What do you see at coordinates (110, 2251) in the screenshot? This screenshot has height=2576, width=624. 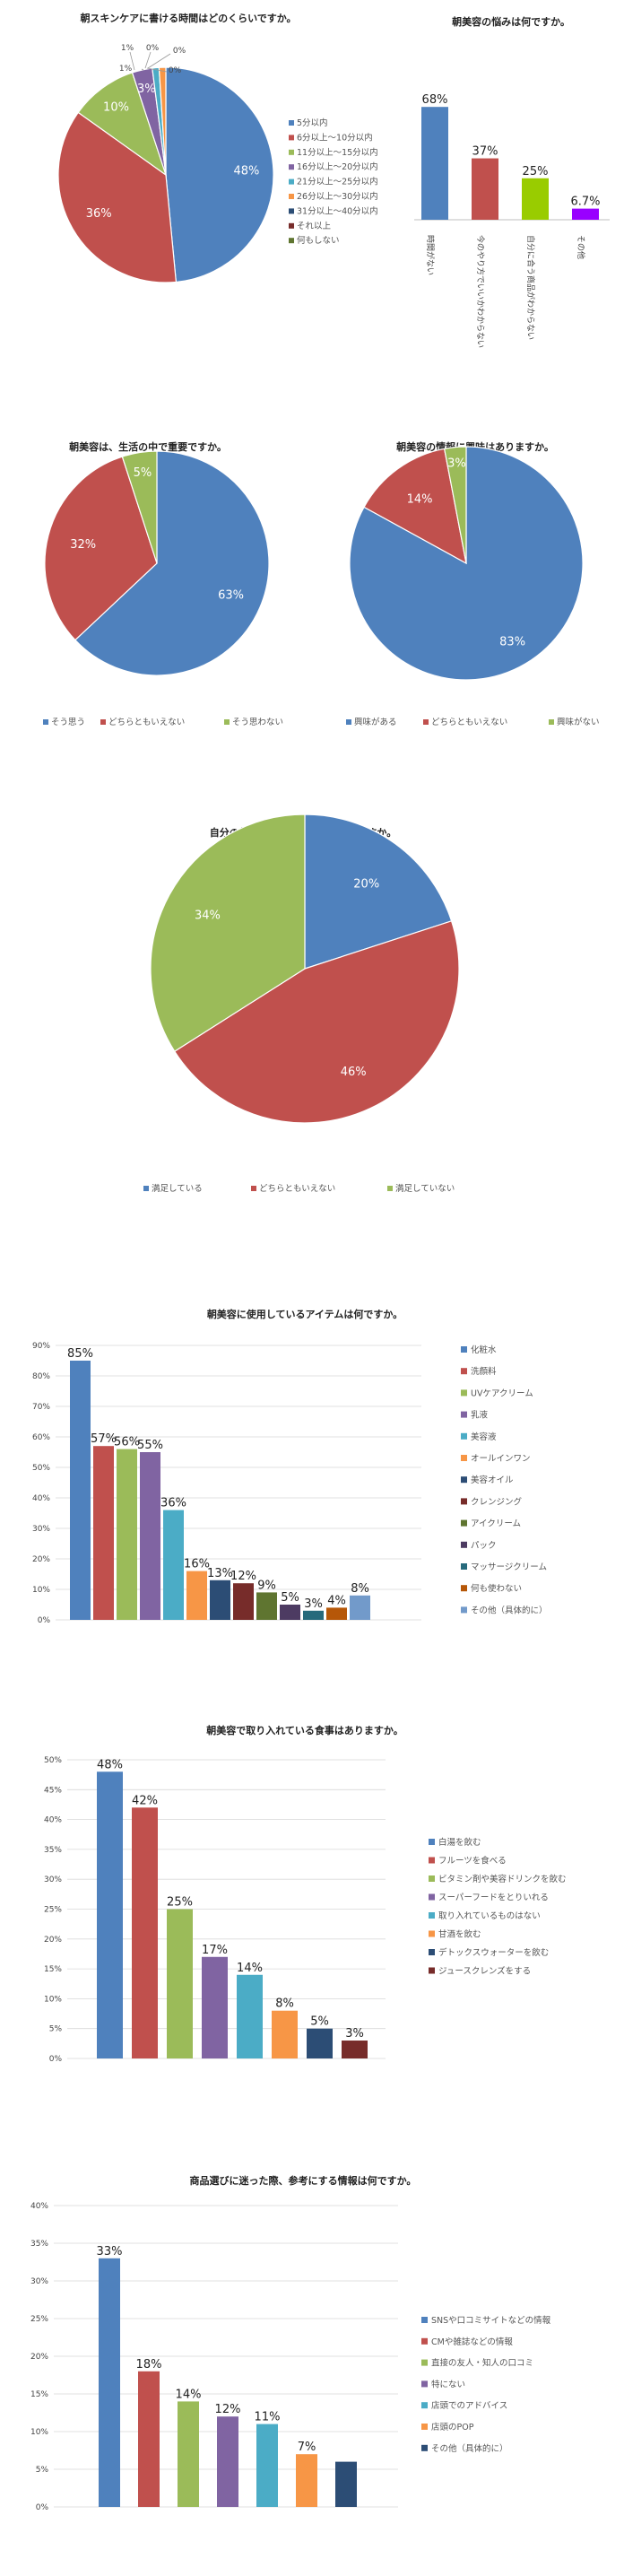 I see `bar-value-label: 33%` at bounding box center [110, 2251].